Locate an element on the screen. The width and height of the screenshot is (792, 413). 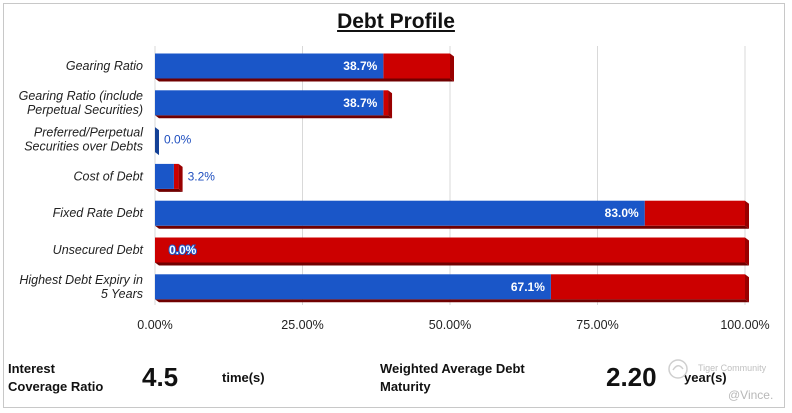
x-tick-label: 0.00% is located at coordinates (154, 325).